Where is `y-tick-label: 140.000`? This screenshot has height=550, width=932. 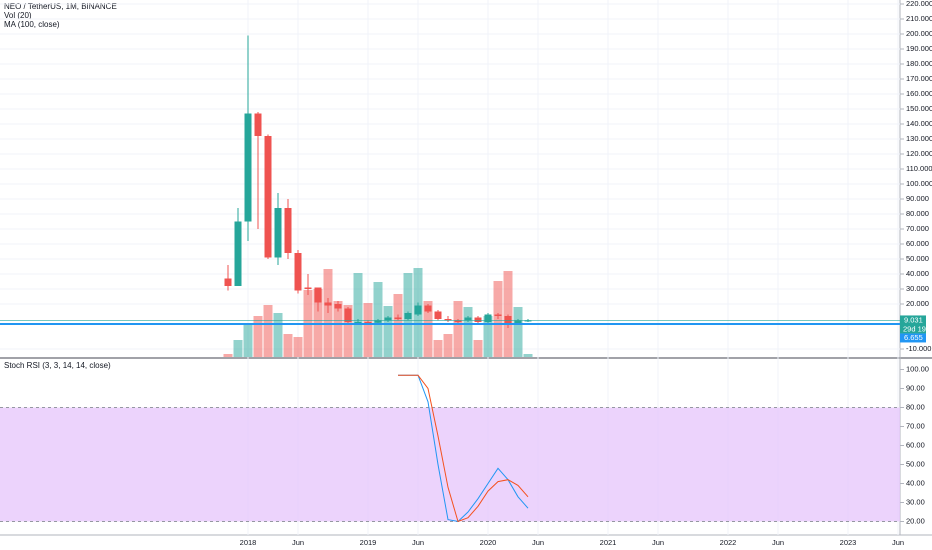 y-tick-label: 140.000 is located at coordinates (919, 123).